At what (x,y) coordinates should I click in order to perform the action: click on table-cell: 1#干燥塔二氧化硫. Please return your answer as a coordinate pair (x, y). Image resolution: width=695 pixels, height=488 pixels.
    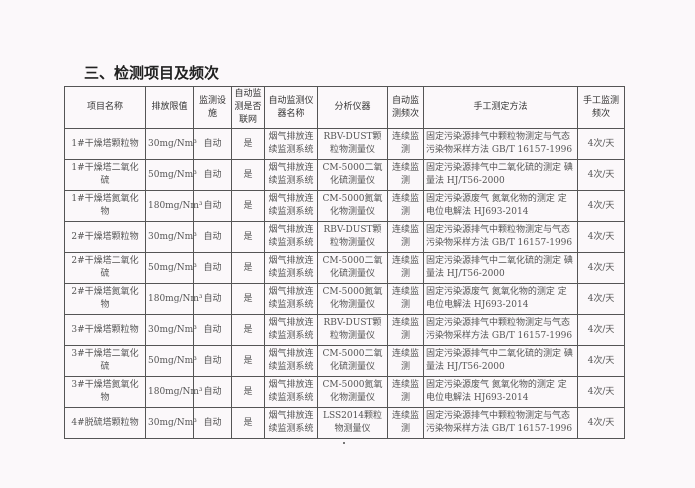
    Looking at the image, I should click on (105, 175).